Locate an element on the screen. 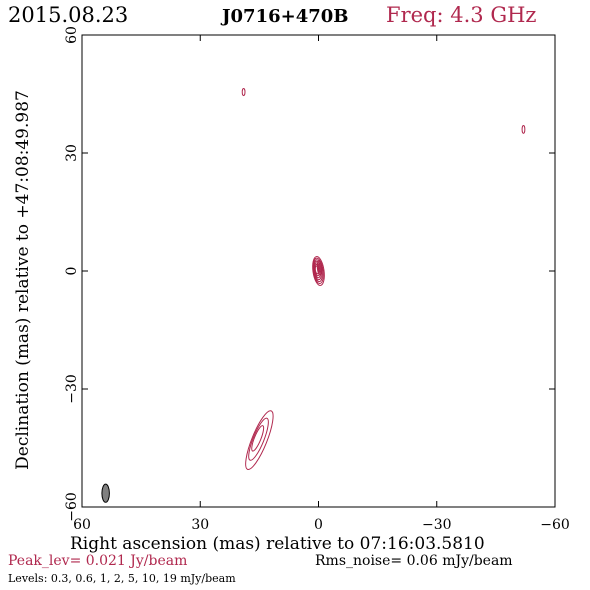 The height and width of the screenshot is (590, 590). beam-ellipse is located at coordinates (105, 493).